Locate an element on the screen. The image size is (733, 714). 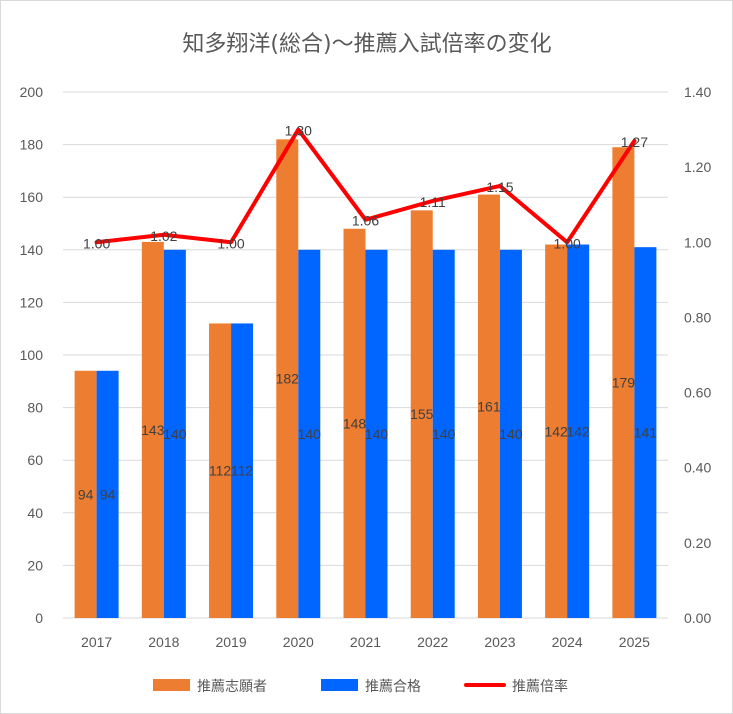
legend: 推薦志願者 推薦合格 推薦倍率 is located at coordinates (360, 686).